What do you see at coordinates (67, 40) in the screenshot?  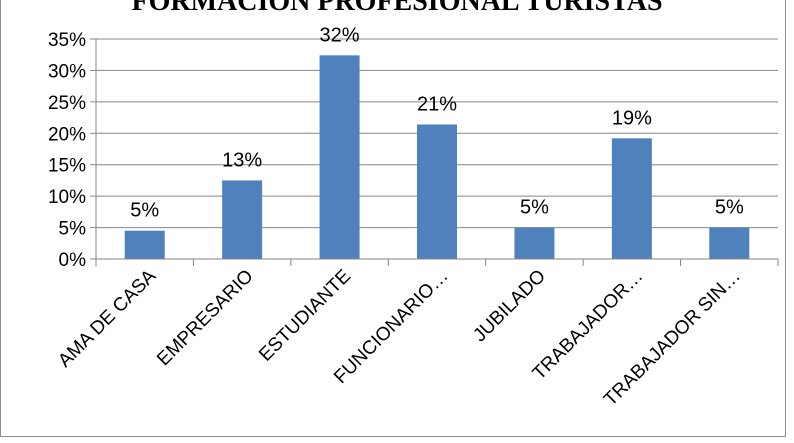 I see `y-tick-label: 35%` at bounding box center [67, 40].